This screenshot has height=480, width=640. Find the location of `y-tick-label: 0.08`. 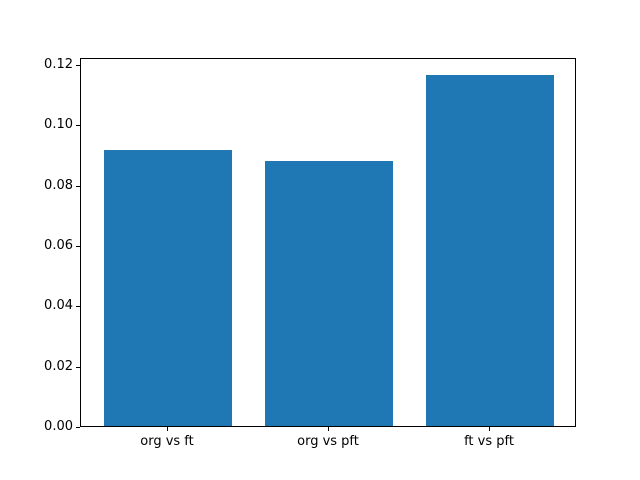

y-tick-label: 0.08 is located at coordinates (58, 185).